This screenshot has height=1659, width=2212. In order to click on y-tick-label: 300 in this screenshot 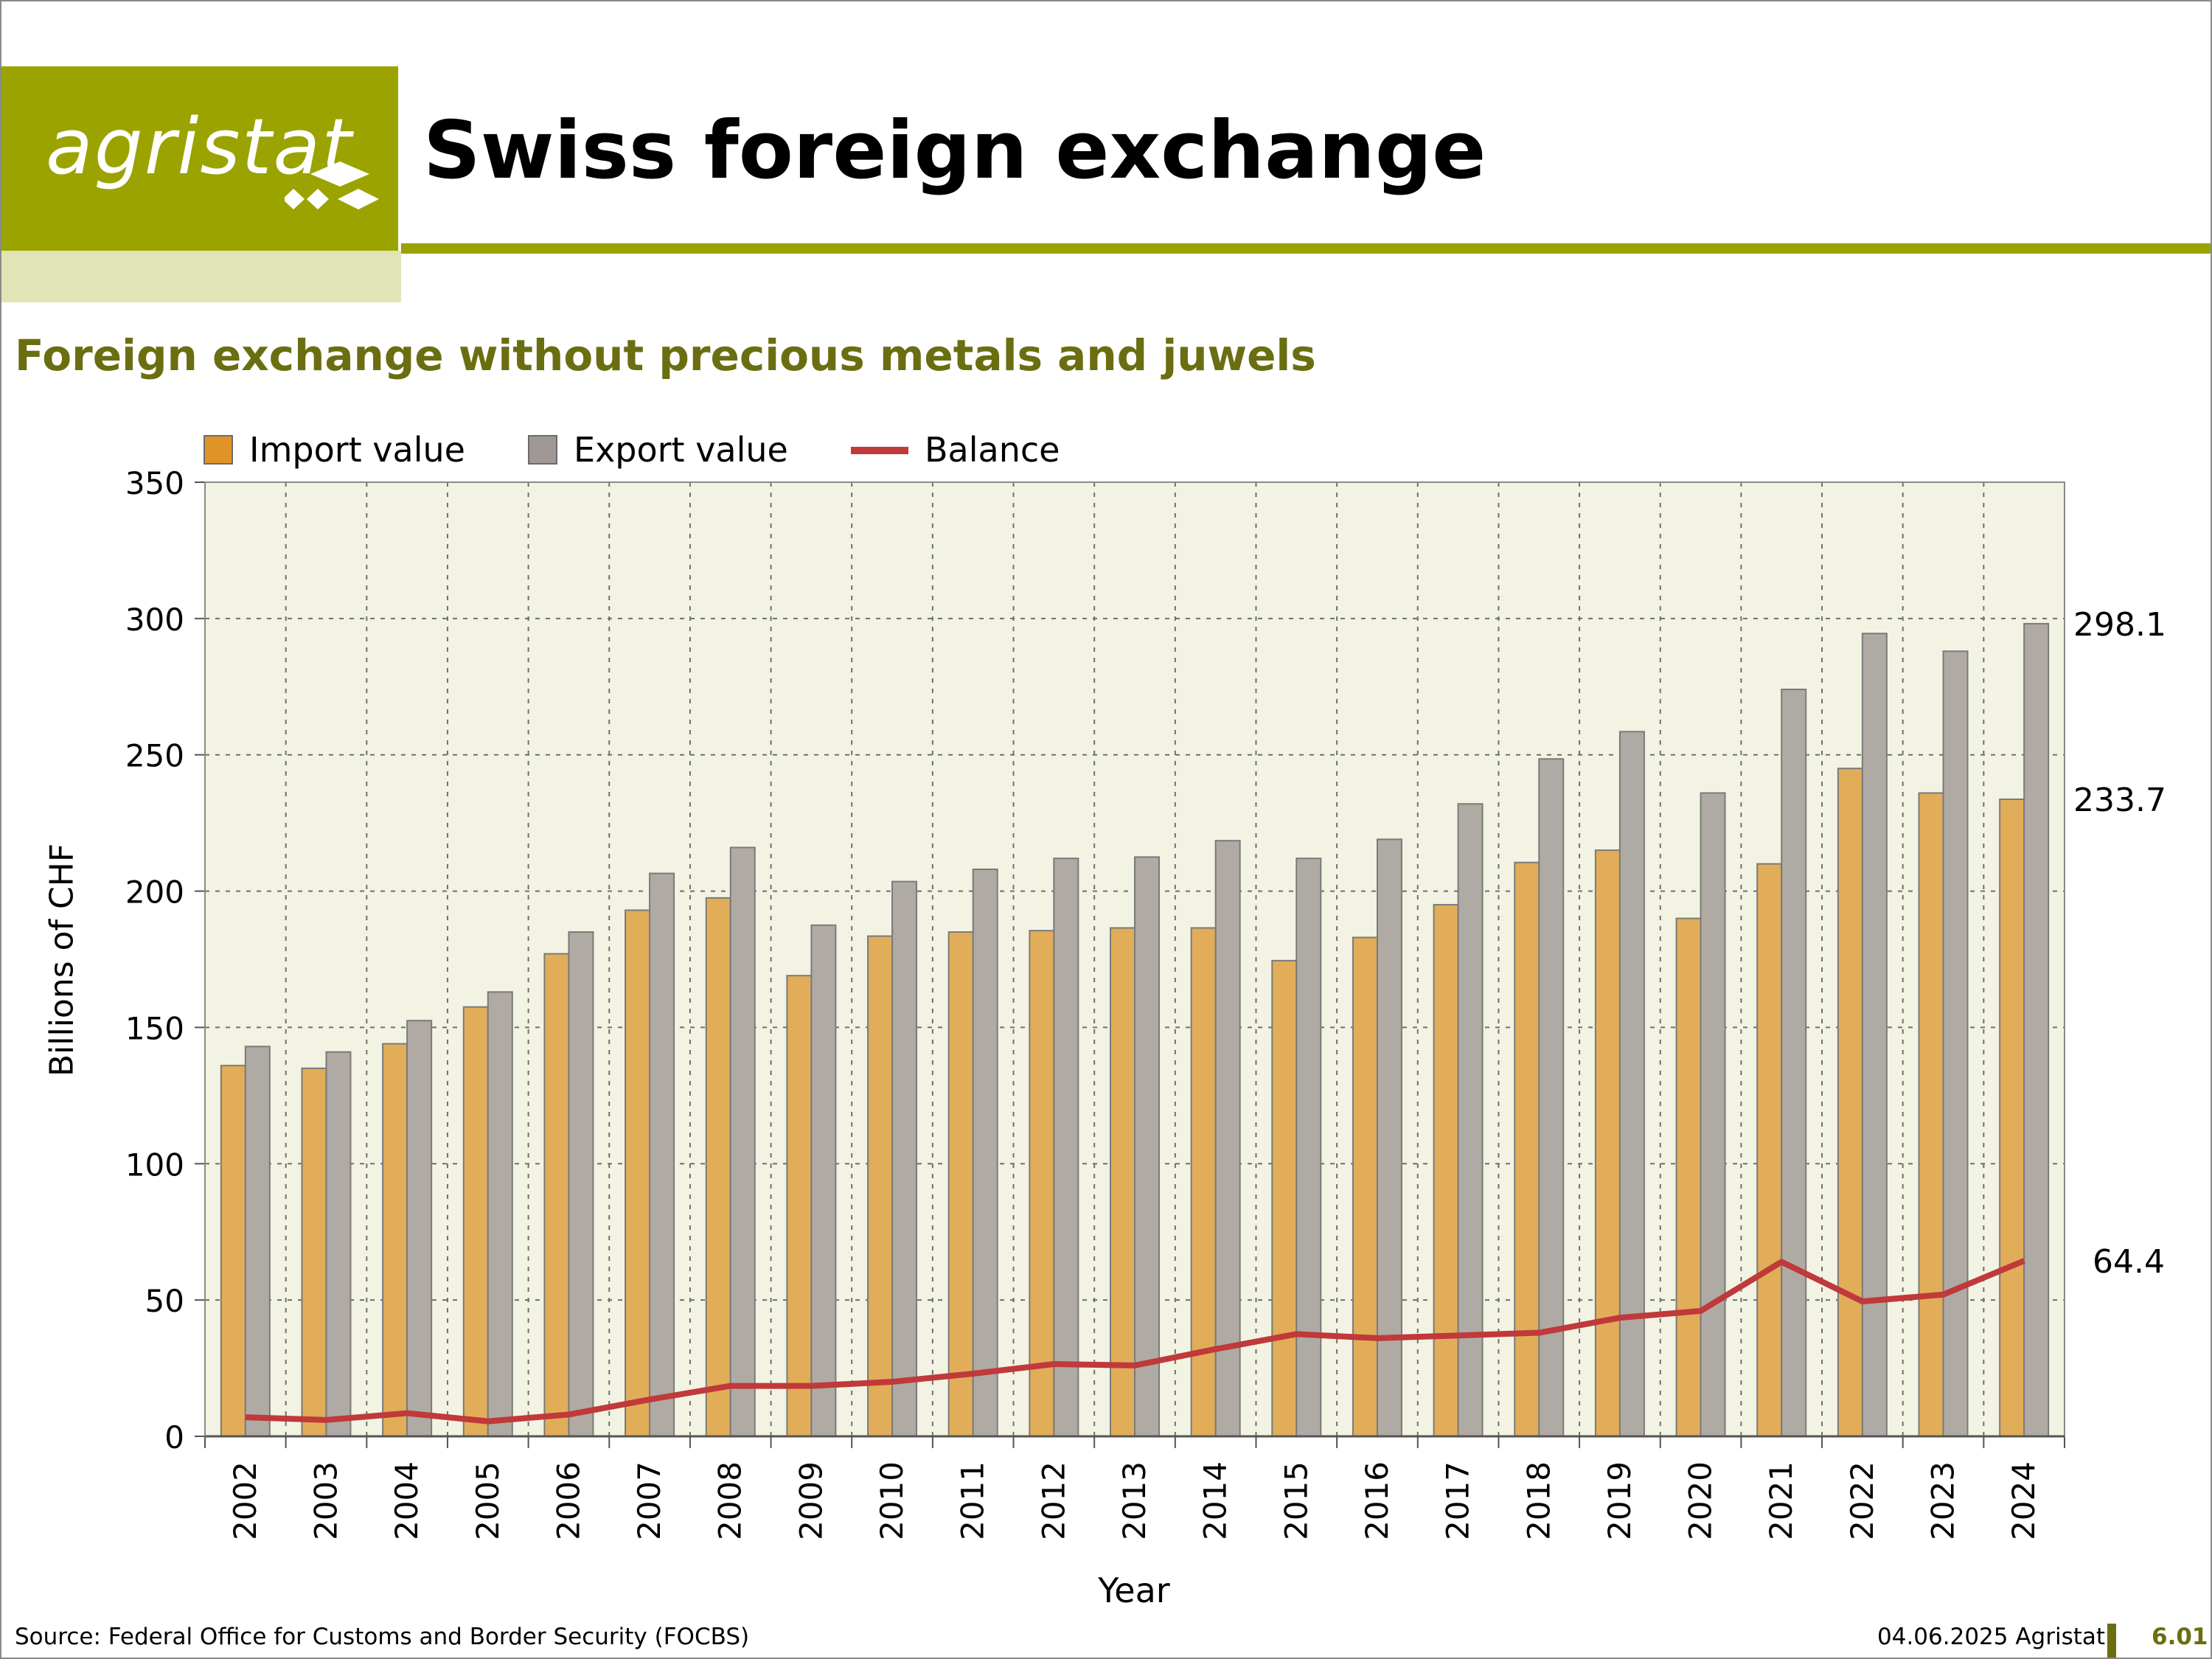, I will do `click(154, 620)`.